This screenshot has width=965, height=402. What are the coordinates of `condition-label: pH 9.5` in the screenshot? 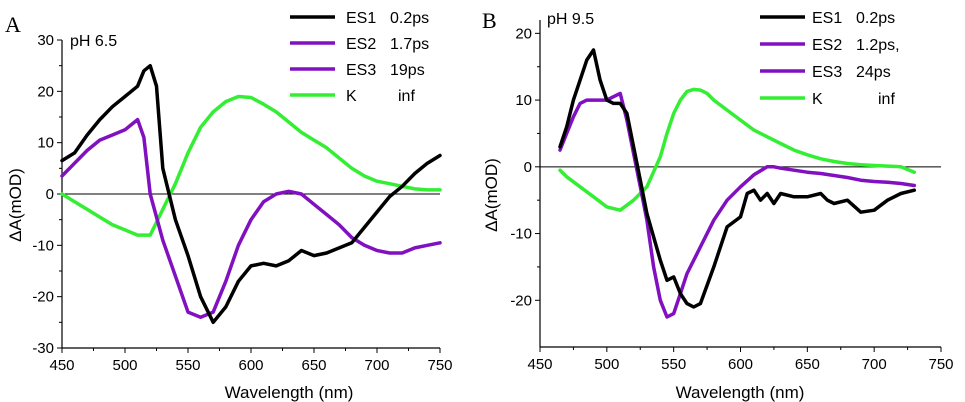 It's located at (570, 19).